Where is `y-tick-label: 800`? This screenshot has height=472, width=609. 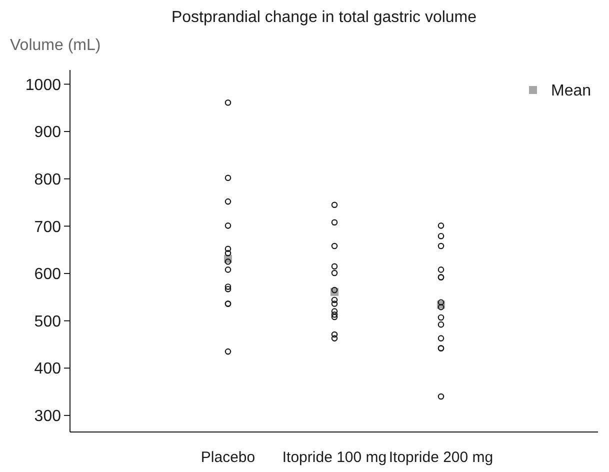
y-tick-label: 800 is located at coordinates (48, 179).